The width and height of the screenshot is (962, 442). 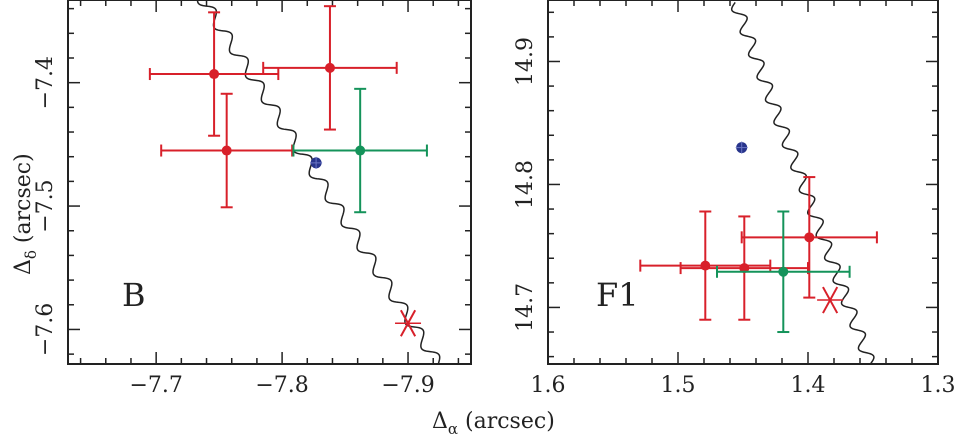 What do you see at coordinates (783, 271) in the screenshot?
I see `panel-f1-green-point` at bounding box center [783, 271].